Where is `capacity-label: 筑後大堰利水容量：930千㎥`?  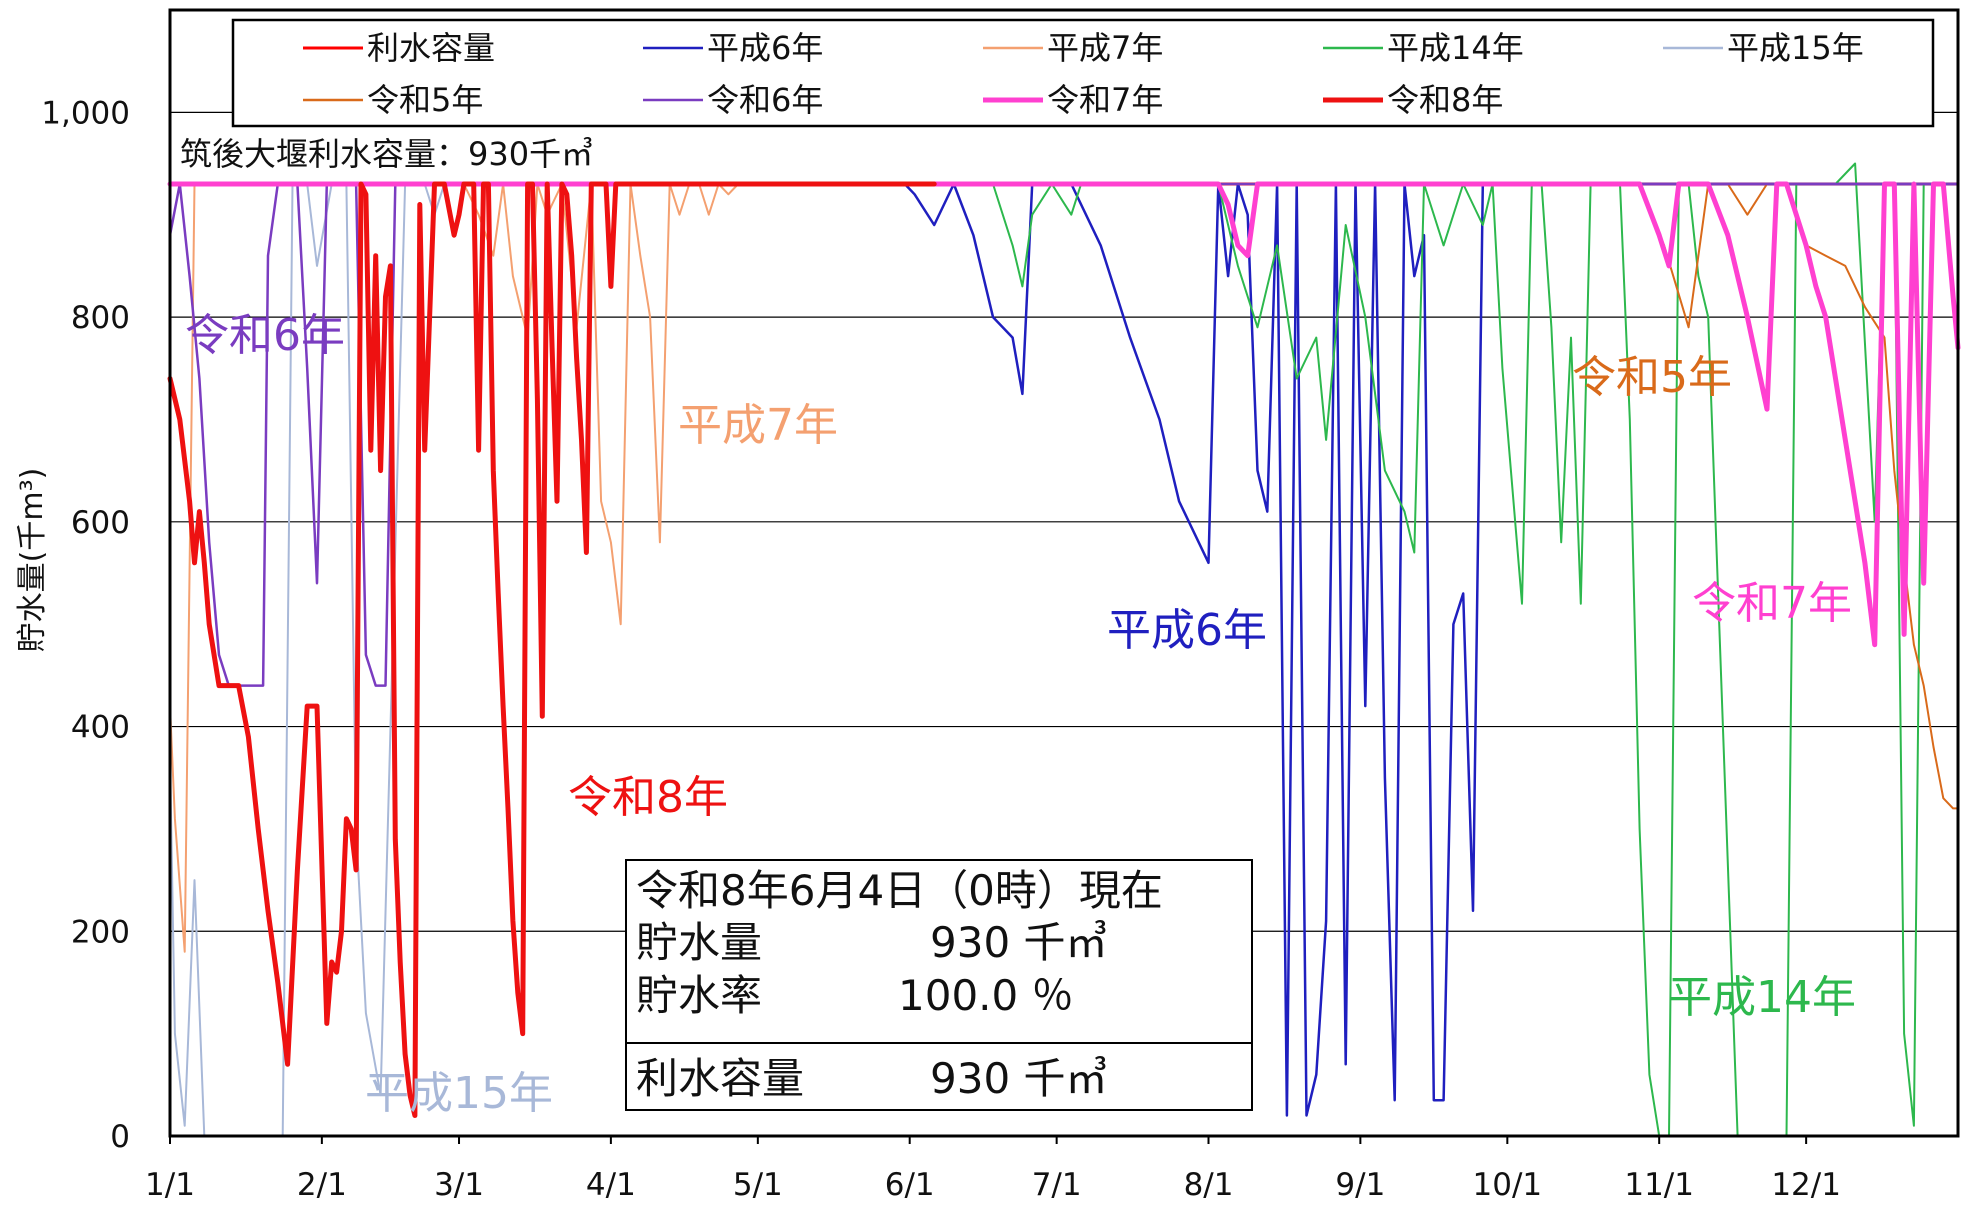
capacity-label: 筑後大堰利水容量：930千㎥ is located at coordinates (386, 154).